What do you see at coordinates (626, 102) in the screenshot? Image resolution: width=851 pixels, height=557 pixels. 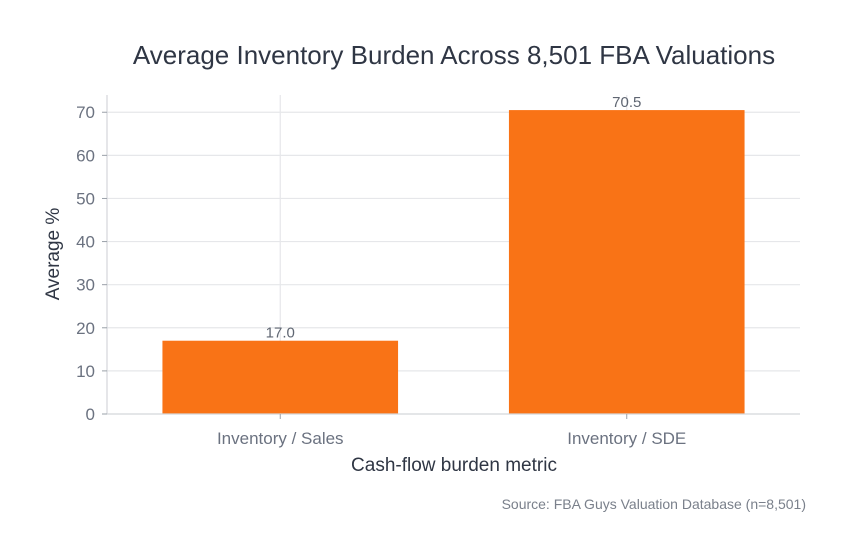 I see `bar-value-label: 70.5` at bounding box center [626, 102].